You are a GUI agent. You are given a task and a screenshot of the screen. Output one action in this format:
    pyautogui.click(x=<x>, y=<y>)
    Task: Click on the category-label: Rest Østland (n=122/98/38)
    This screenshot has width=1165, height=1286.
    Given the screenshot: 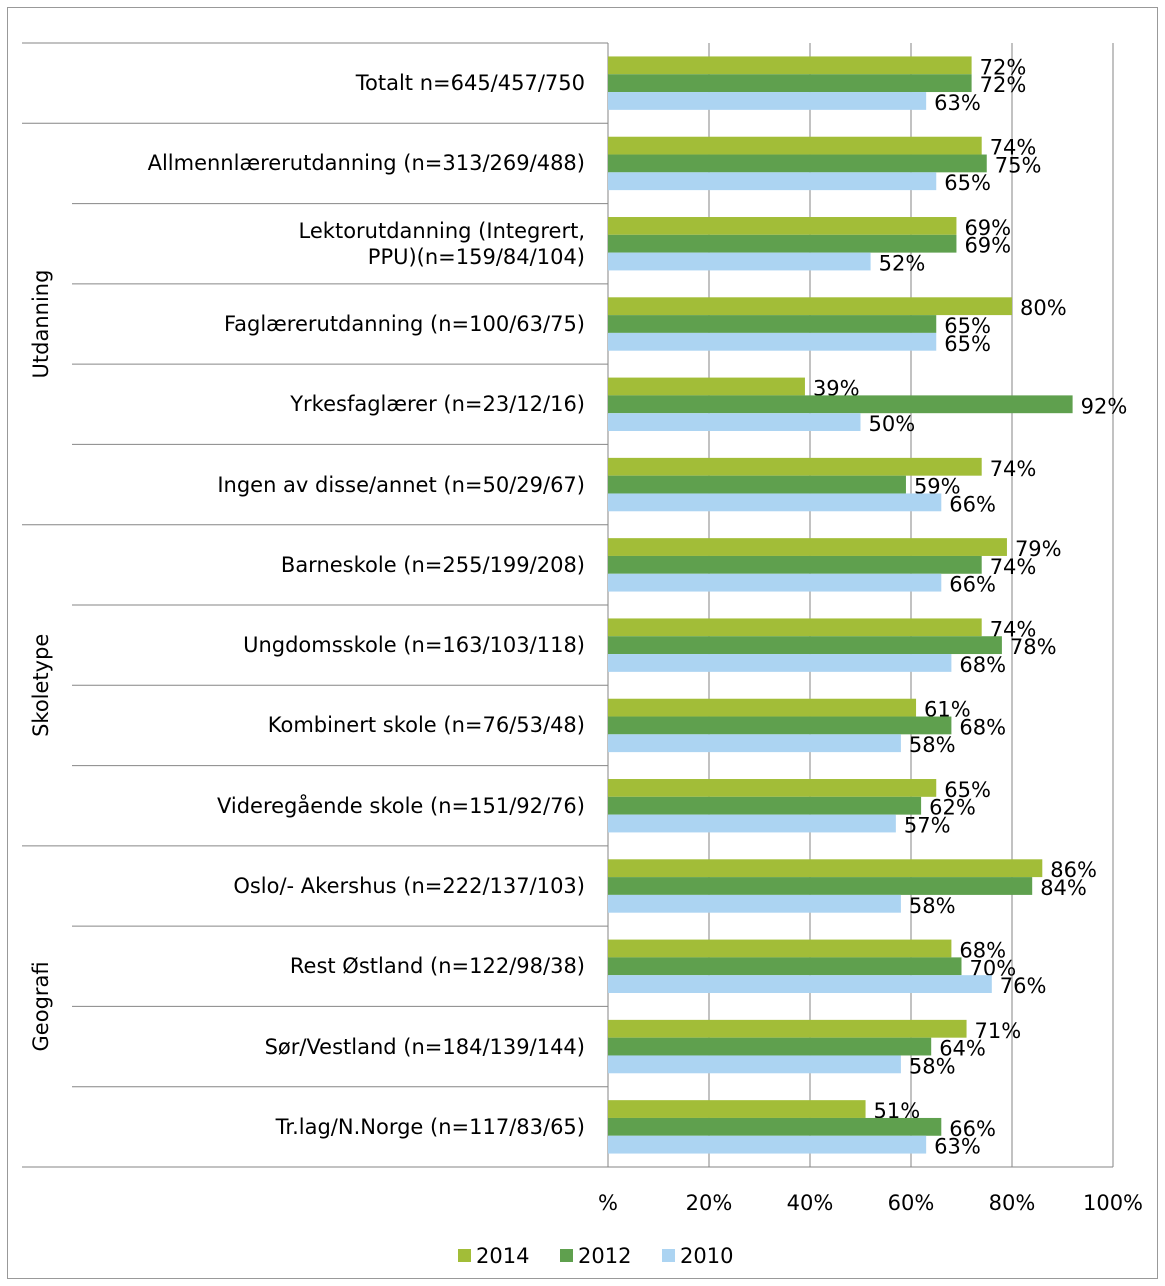 What is the action you would take?
    pyautogui.click(x=437, y=966)
    